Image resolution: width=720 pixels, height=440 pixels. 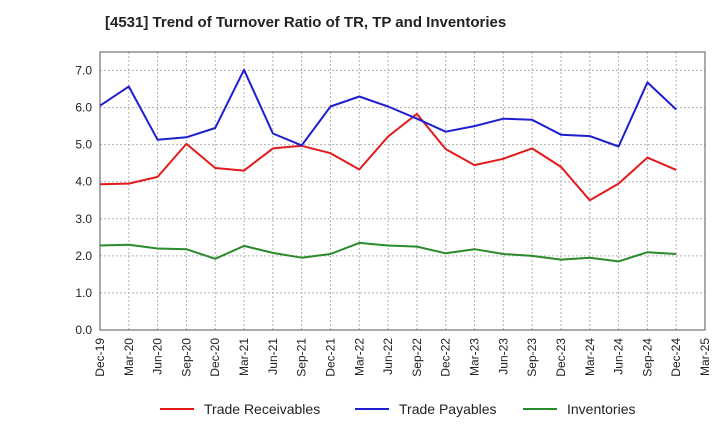 I want to click on legend-label: Inventories, so click(x=601, y=409).